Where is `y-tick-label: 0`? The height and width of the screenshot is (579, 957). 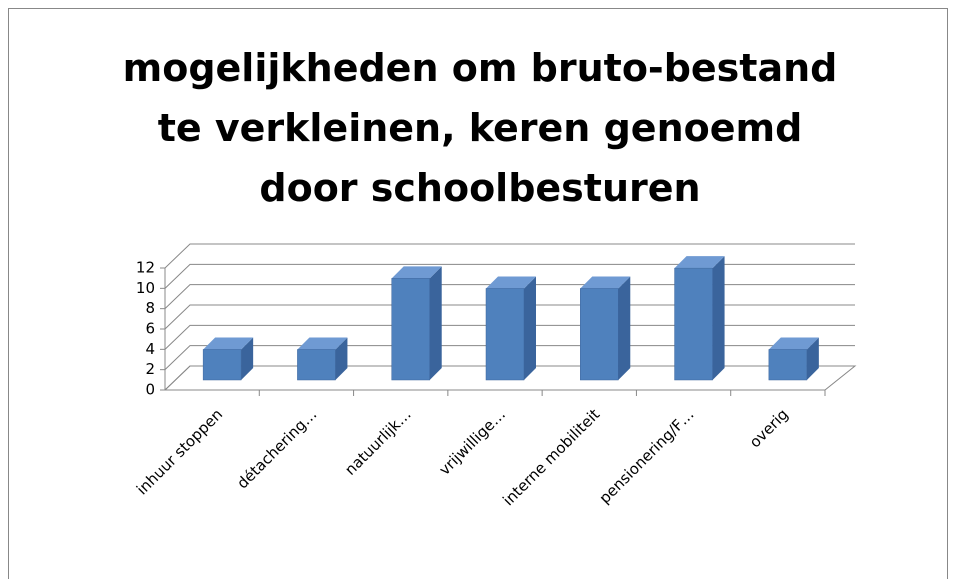 y-tick-label: 0 is located at coordinates (150, 390).